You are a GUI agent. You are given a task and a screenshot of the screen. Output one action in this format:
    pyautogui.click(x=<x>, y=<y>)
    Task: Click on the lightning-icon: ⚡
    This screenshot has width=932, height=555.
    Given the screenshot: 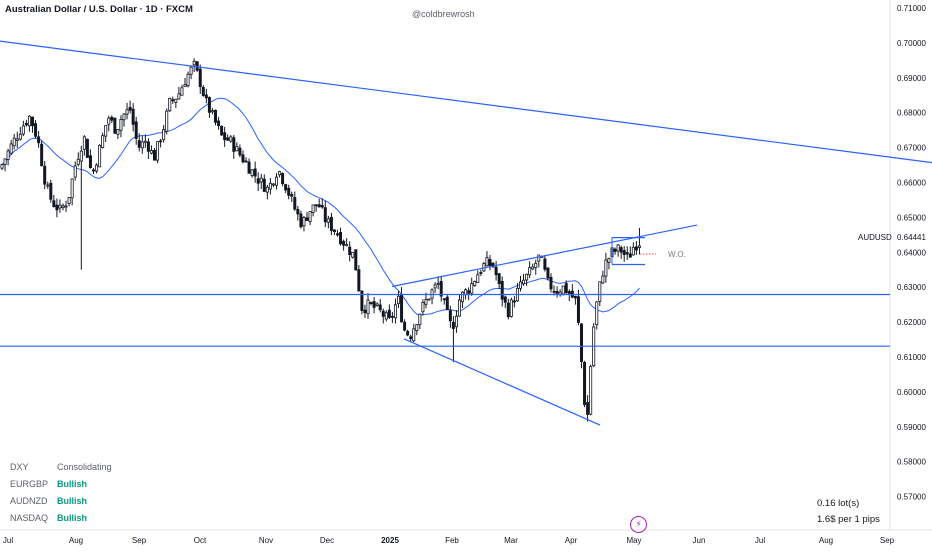 What is the action you would take?
    pyautogui.click(x=638, y=524)
    